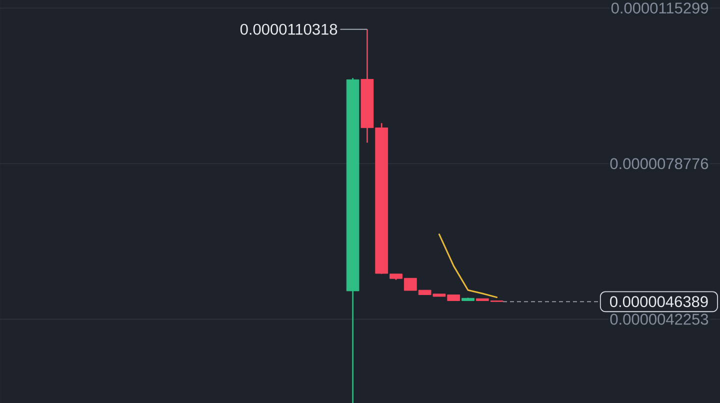 Image resolution: width=720 pixels, height=403 pixels. What do you see at coordinates (289, 29) in the screenshot?
I see `annotation: 0.0000110318` at bounding box center [289, 29].